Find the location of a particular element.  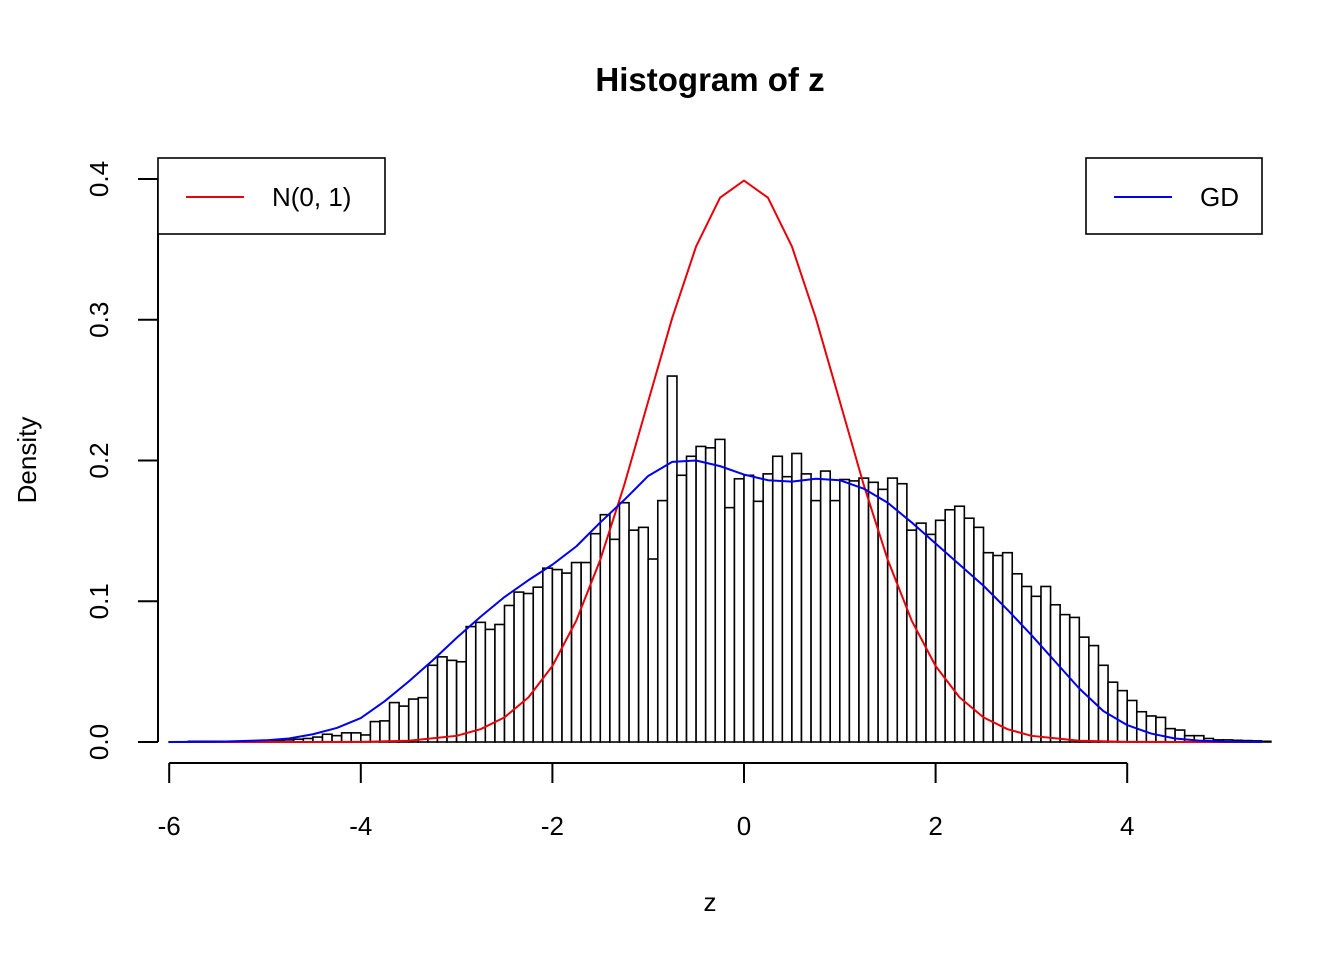

x-tick-label: 2 is located at coordinates (935, 826).